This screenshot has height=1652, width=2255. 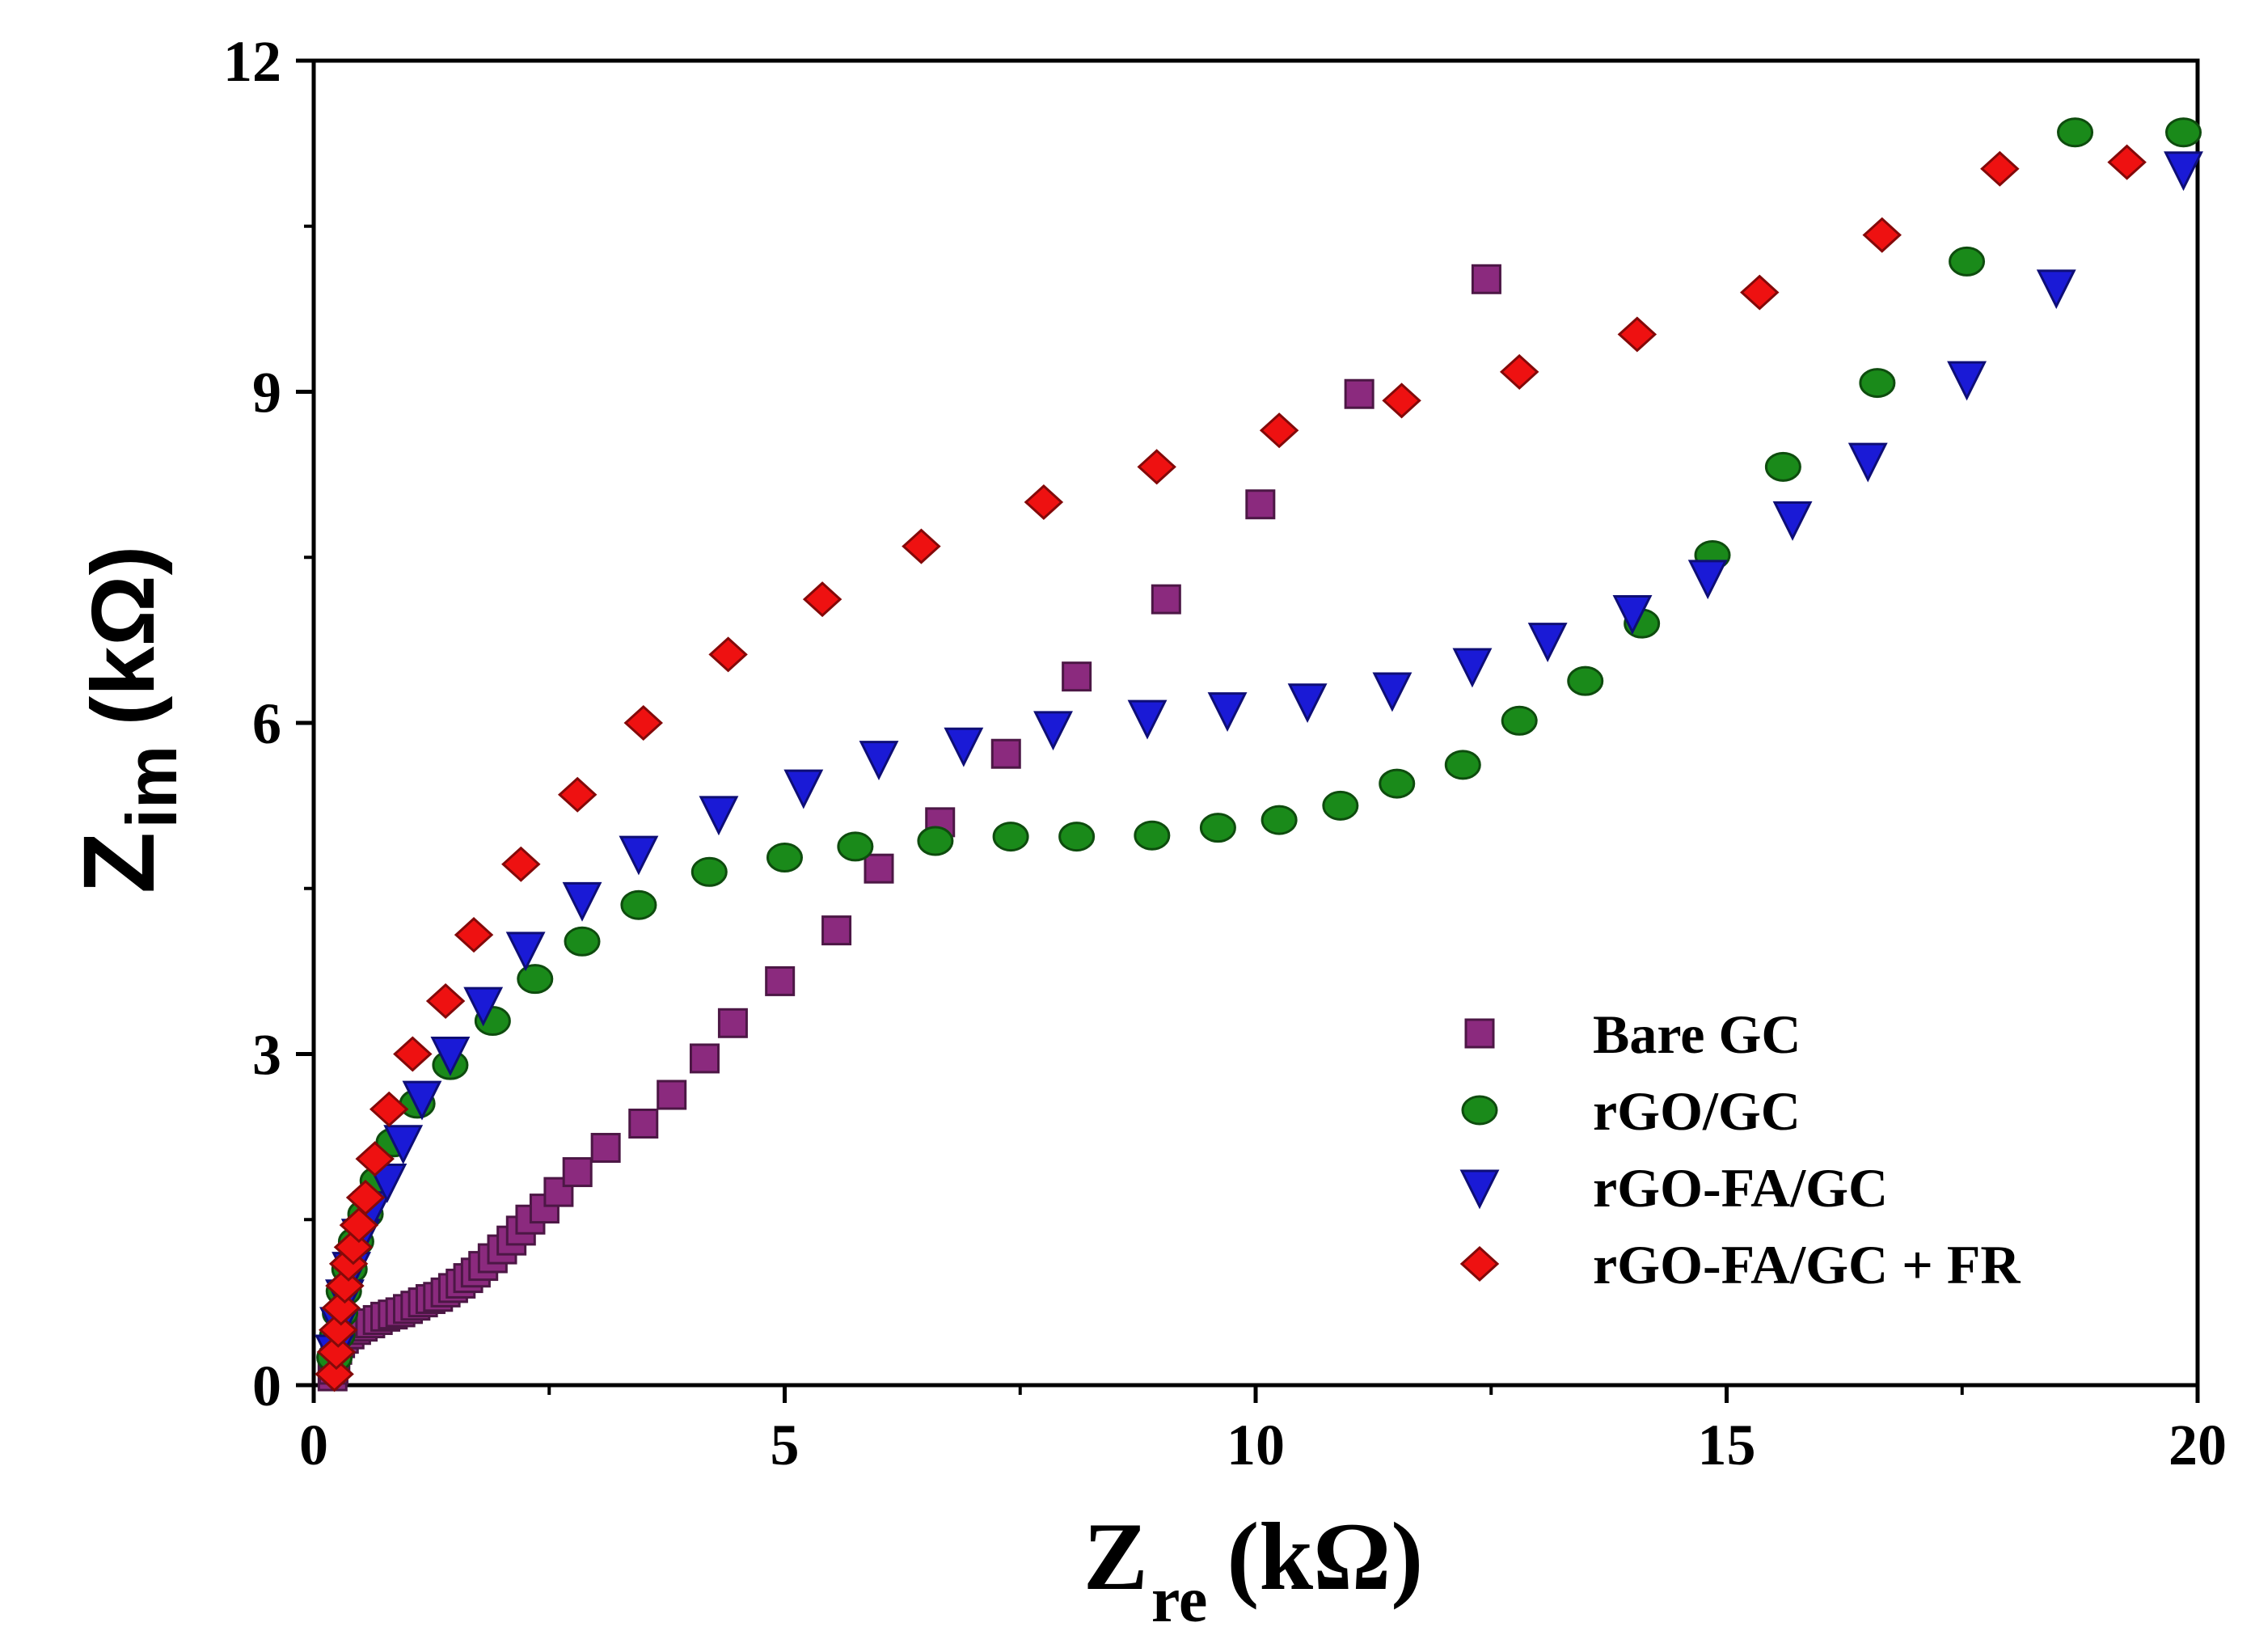 What do you see at coordinates (1253, 1569) in the screenshot?
I see `x-axis-title: Z re (kΩ)` at bounding box center [1253, 1569].